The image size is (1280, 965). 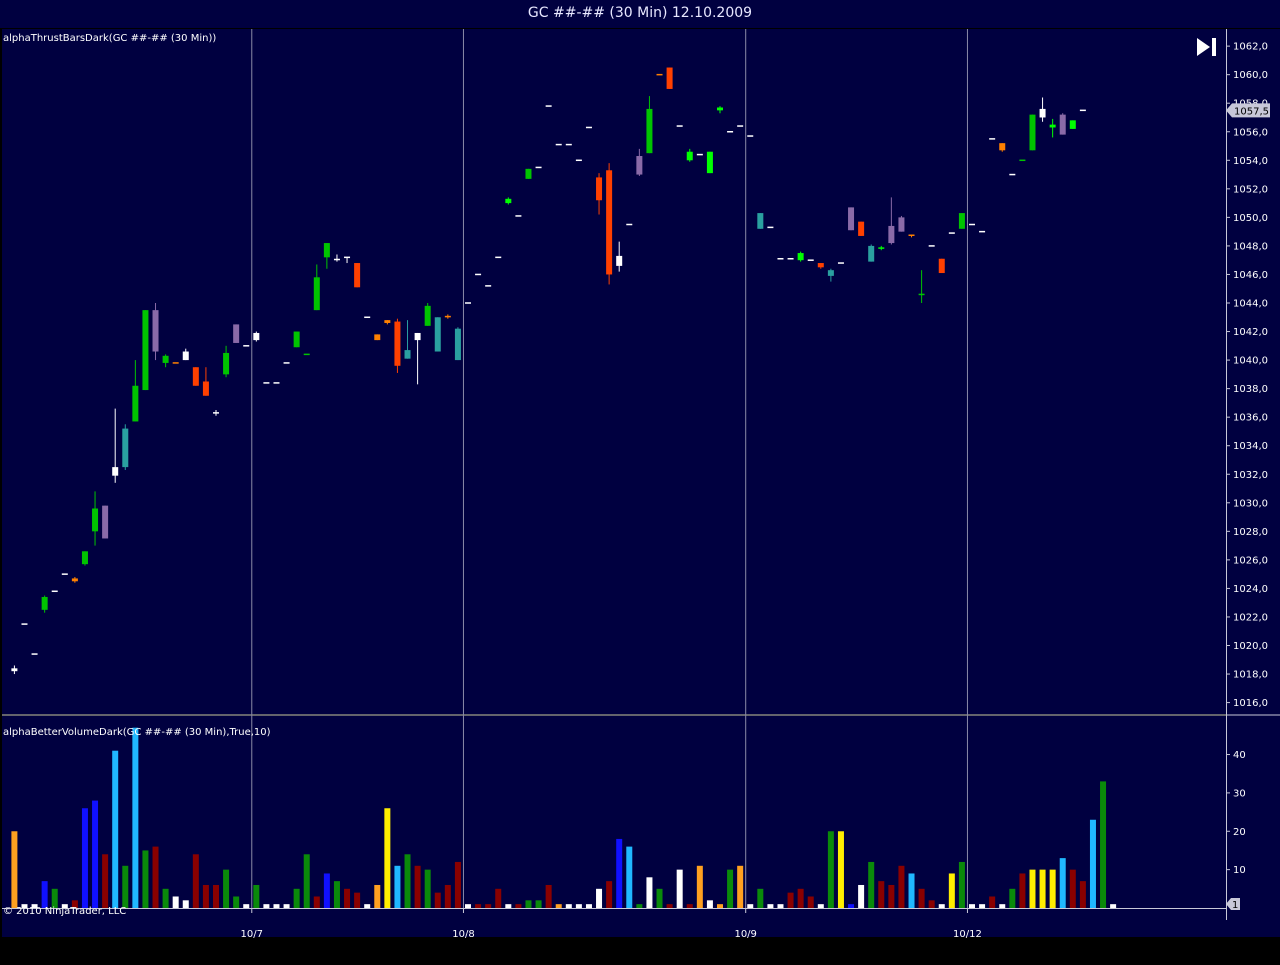 I want to click on price-tick-label: 1046,0, so click(x=1250, y=275).